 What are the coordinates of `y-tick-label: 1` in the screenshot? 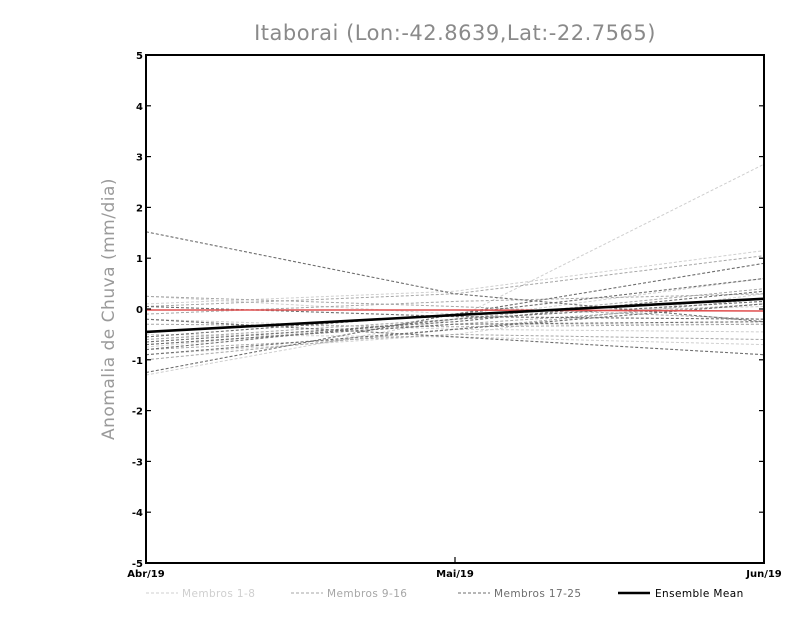 It's located at (139, 259).